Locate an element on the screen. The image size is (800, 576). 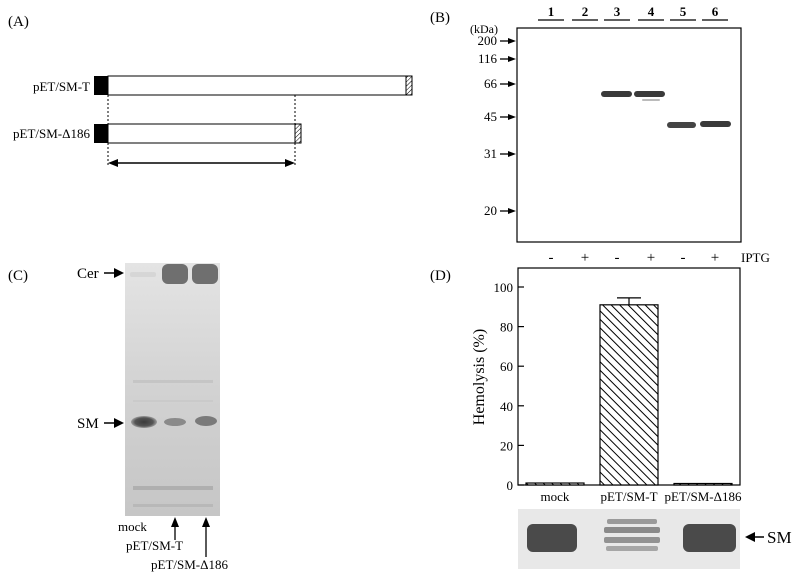
arrow-pet-sm-t is located at coordinates (175, 528).